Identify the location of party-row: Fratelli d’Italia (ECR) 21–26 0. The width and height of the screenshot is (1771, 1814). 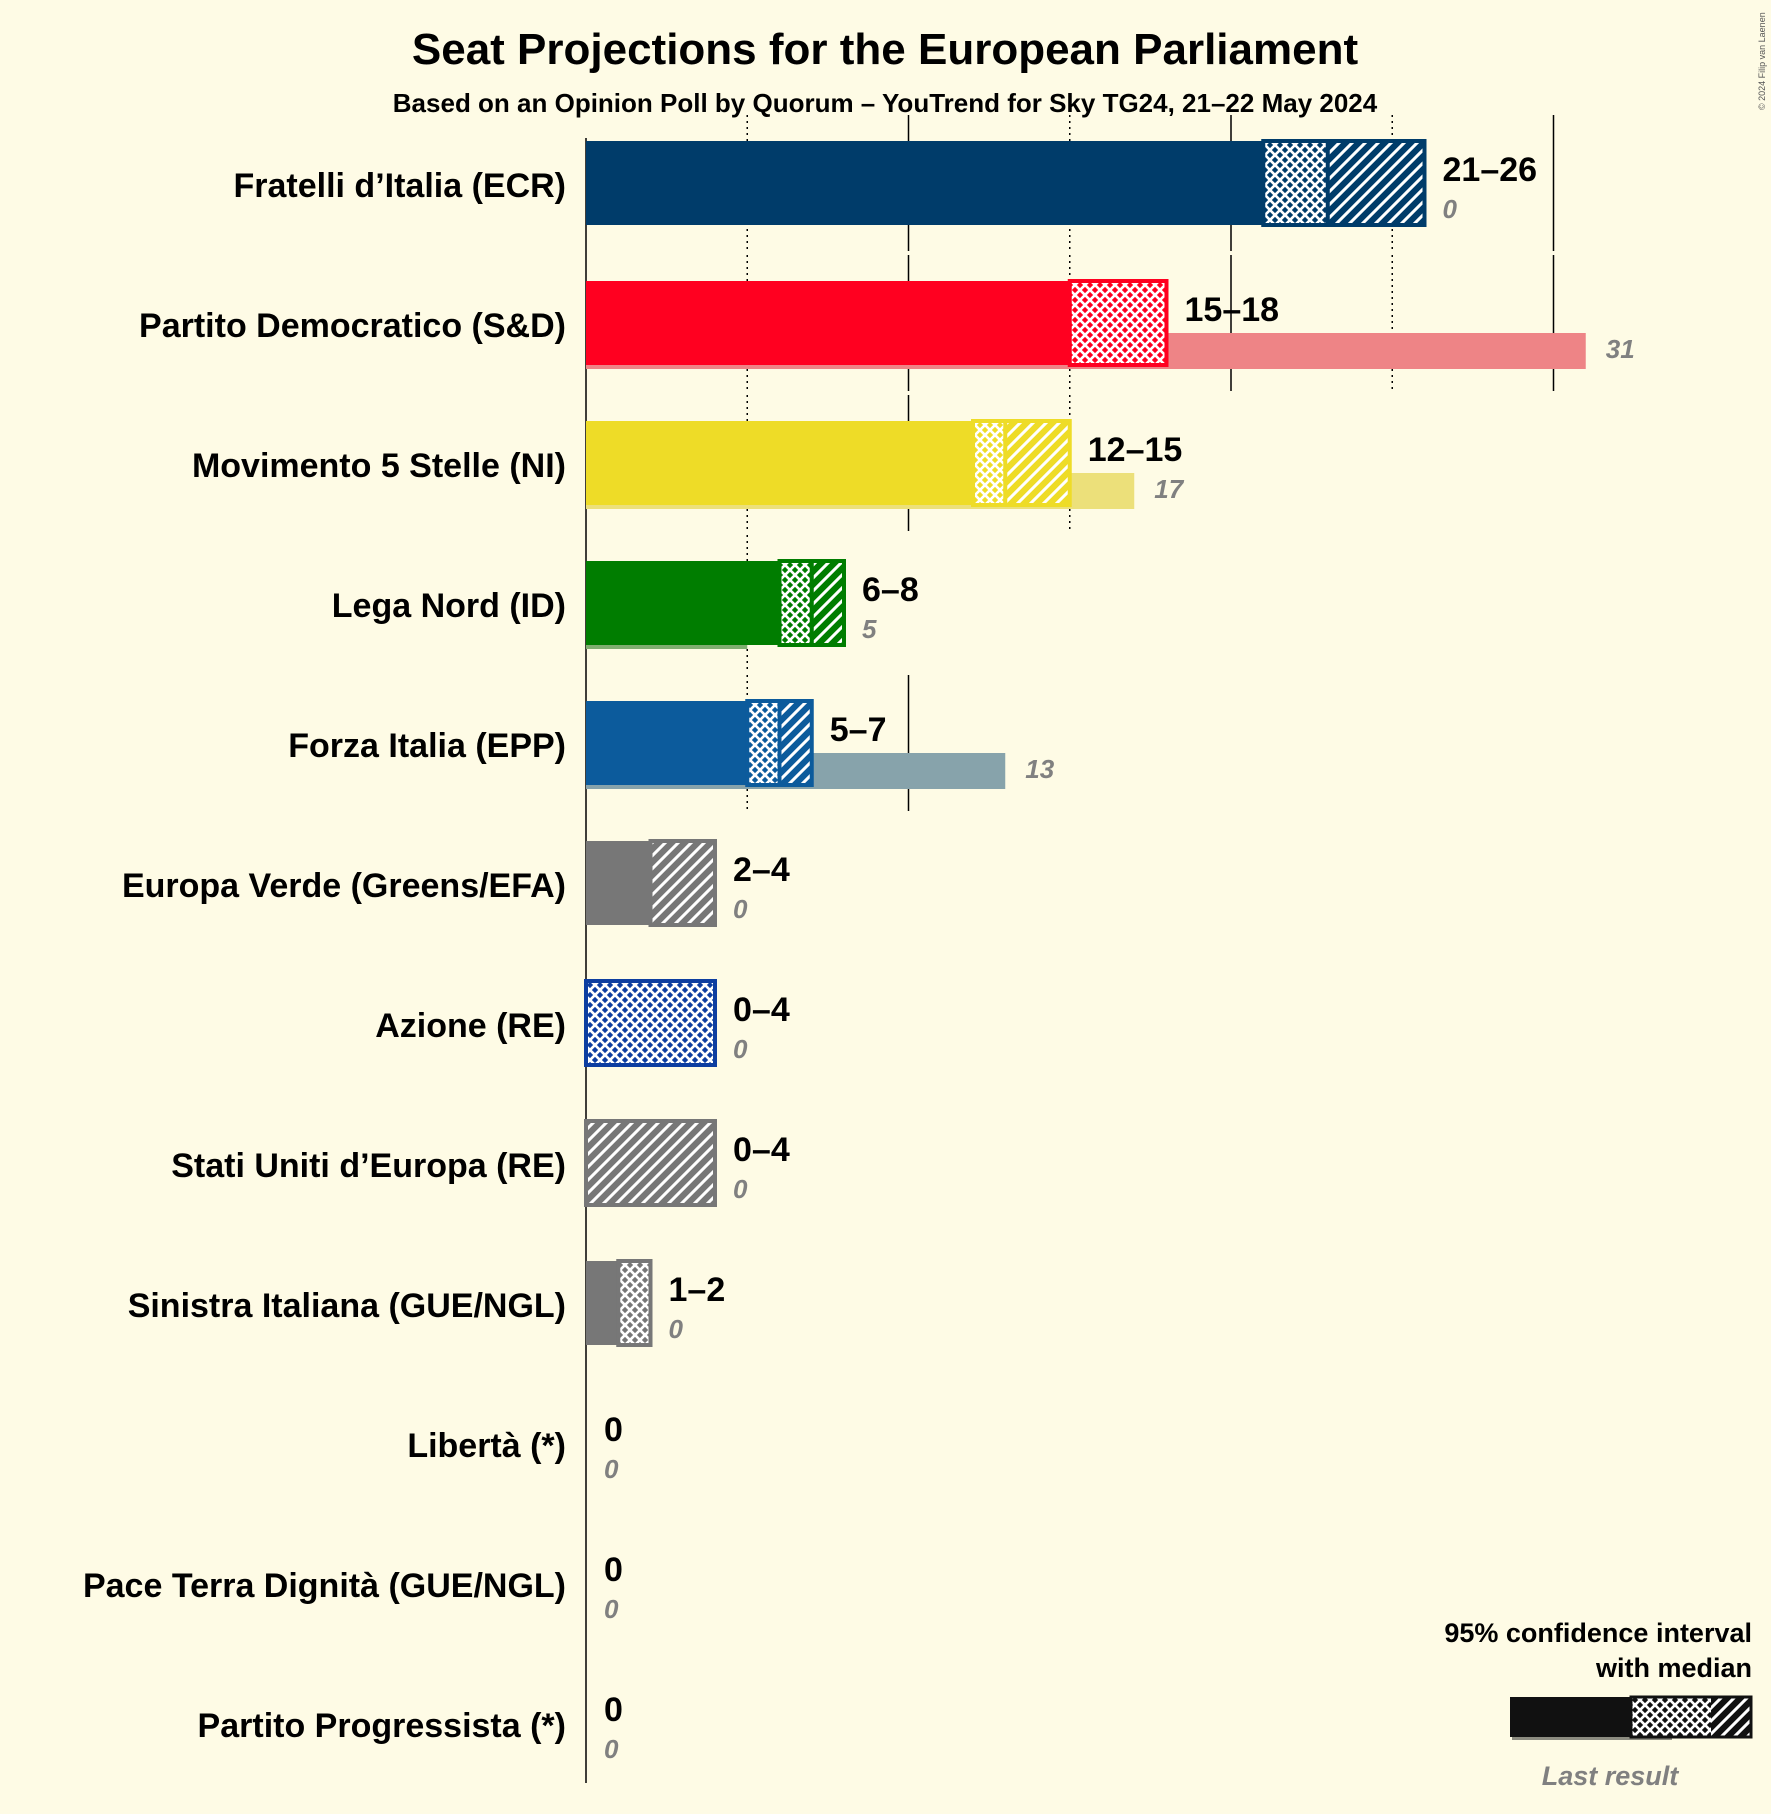
(886, 183).